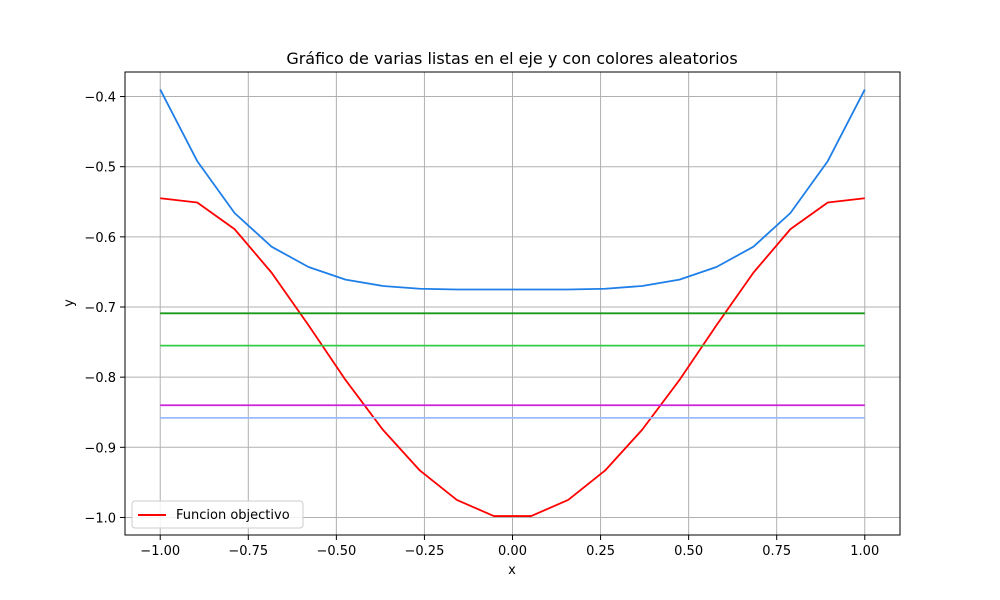 This screenshot has width=1000, height=600. I want to click on x-tick-label: 0.75, so click(776, 551).